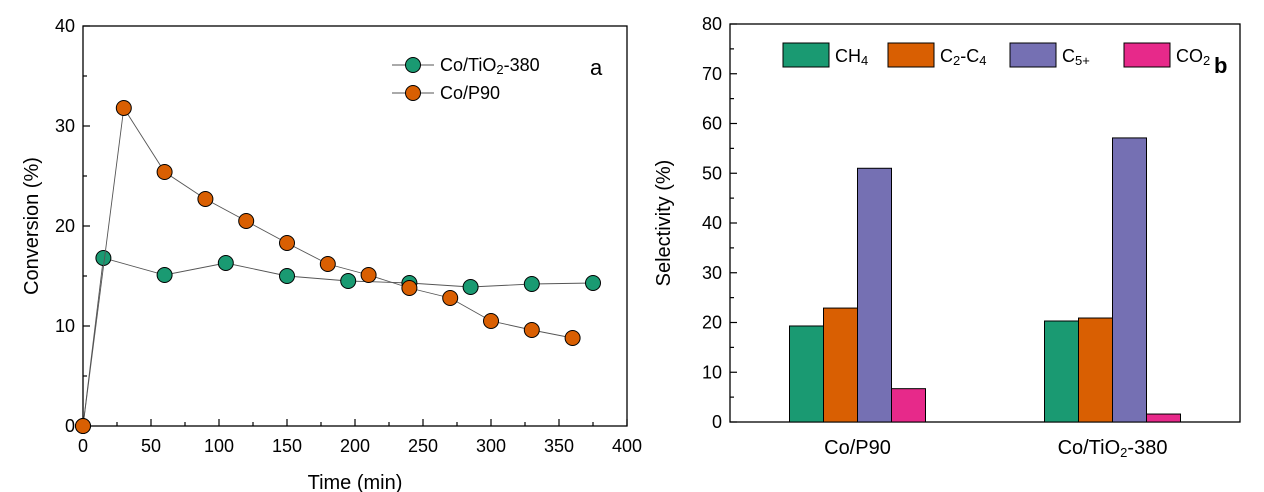  I want to click on y-tick-label-a: 20, so click(65, 226).